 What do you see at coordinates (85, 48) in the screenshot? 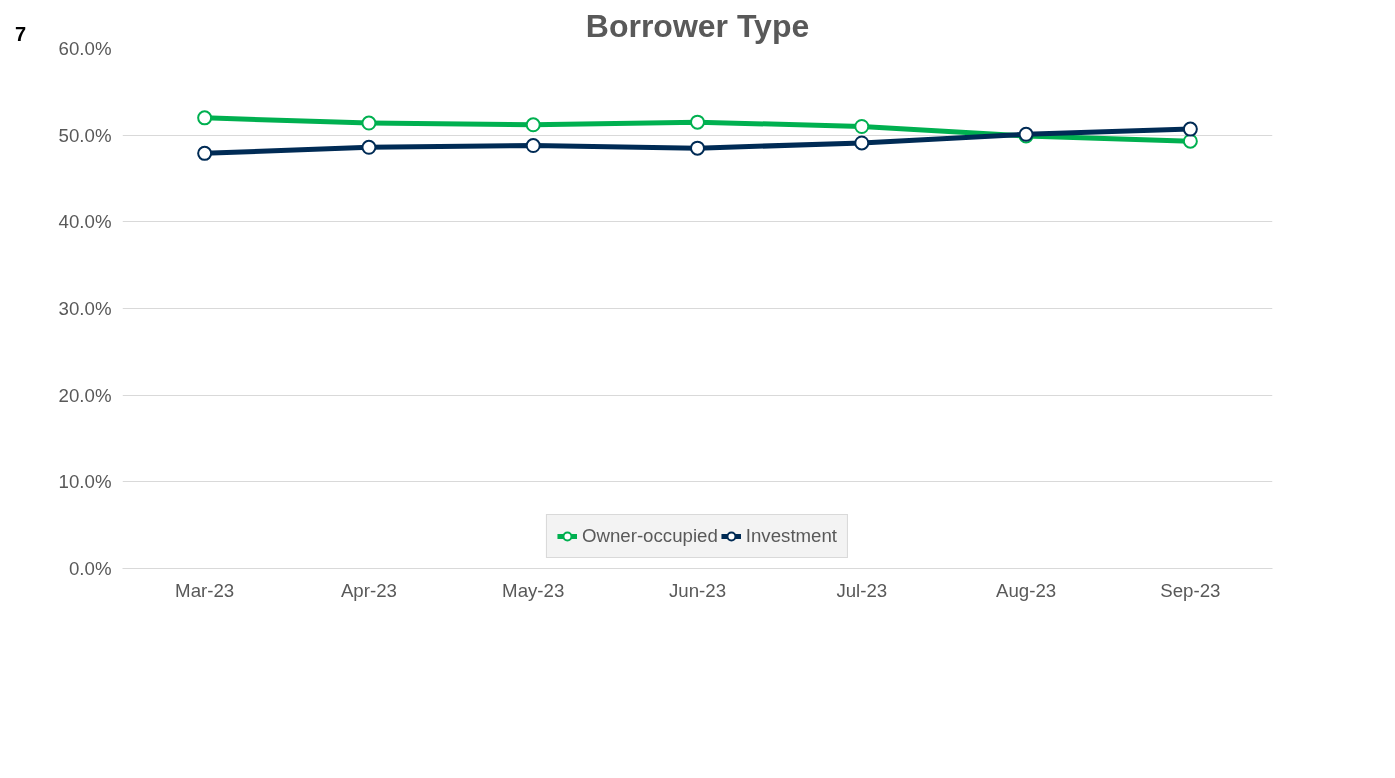
I see `y-tick-label: 60.0%` at bounding box center [85, 48].